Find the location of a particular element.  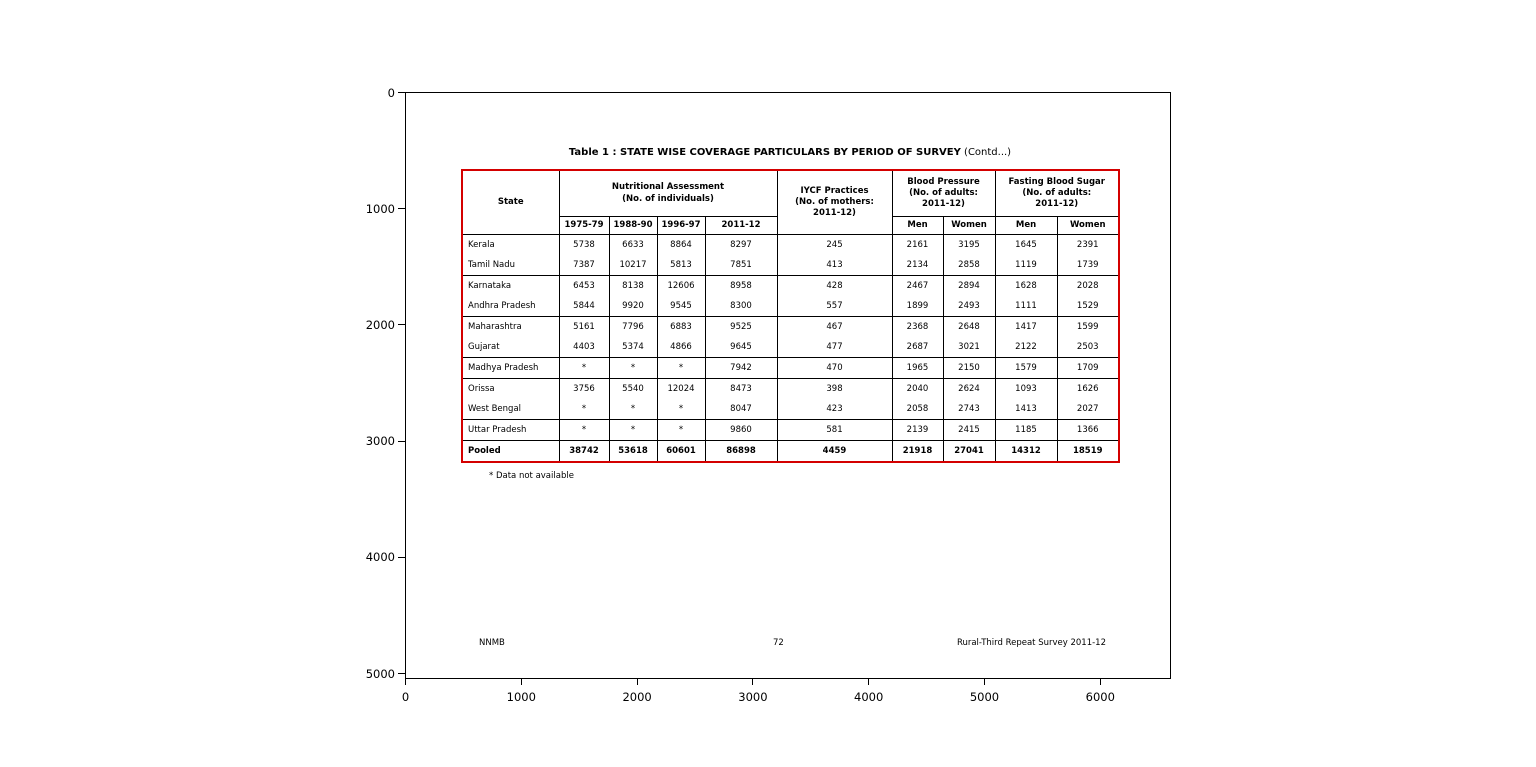

state-cell: Karnataka is located at coordinates (510, 285).